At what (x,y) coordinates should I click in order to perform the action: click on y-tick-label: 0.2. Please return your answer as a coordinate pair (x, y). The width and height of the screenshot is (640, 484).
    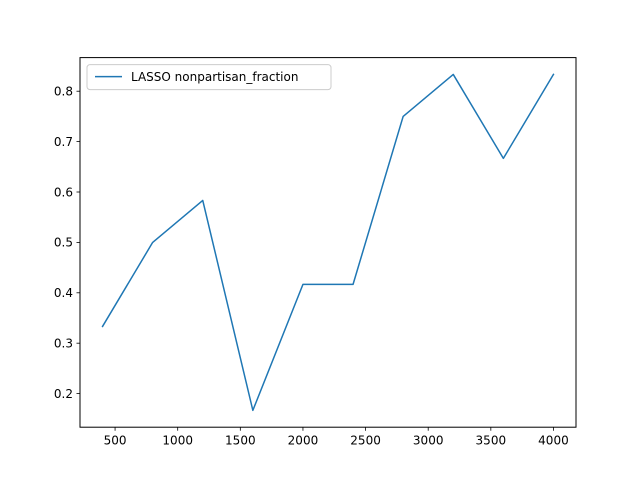
    Looking at the image, I should click on (63, 394).